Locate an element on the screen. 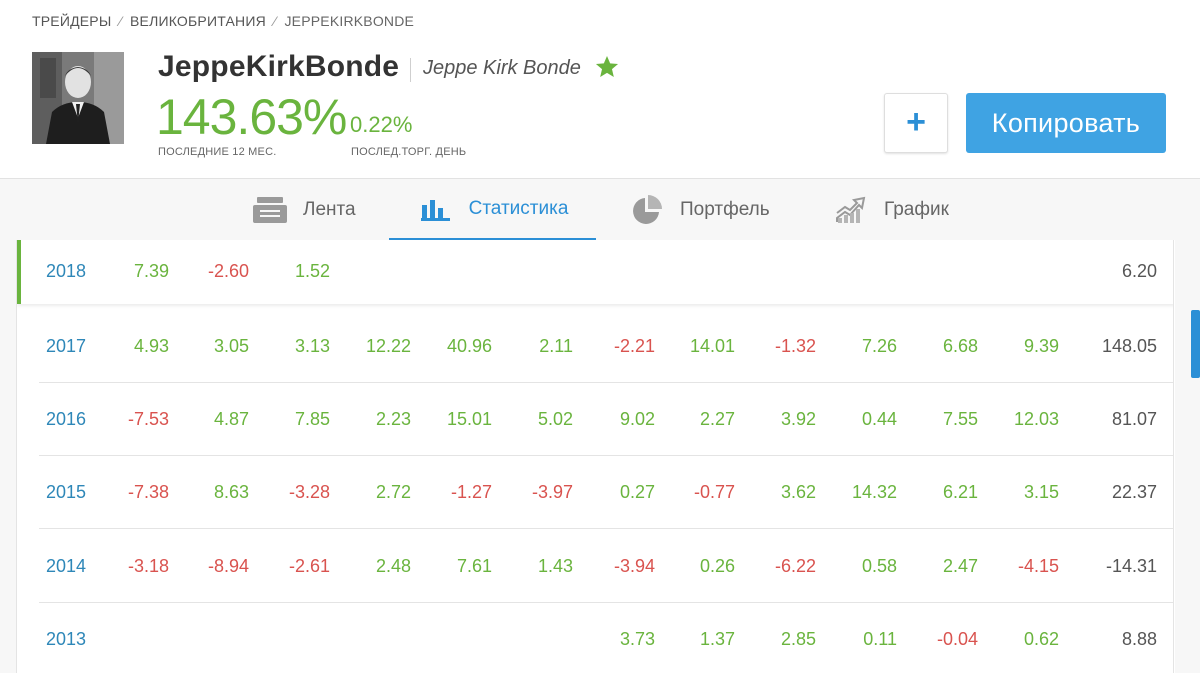 Image resolution: width=1200 pixels, height=673 pixels. month-cell: 0.26 is located at coordinates (717, 566).